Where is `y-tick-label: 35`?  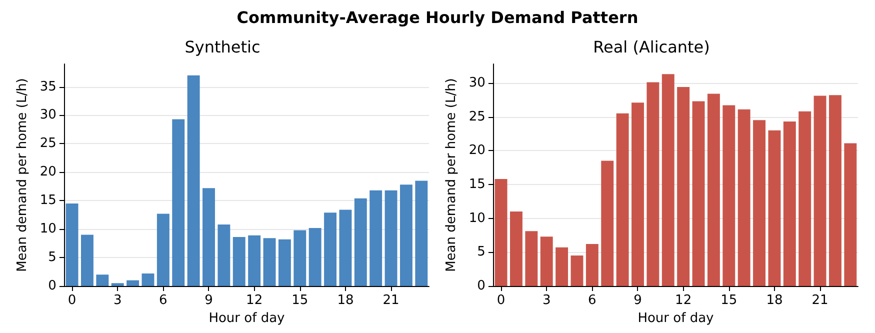
y-tick-label: 35 is located at coordinates (48, 86).